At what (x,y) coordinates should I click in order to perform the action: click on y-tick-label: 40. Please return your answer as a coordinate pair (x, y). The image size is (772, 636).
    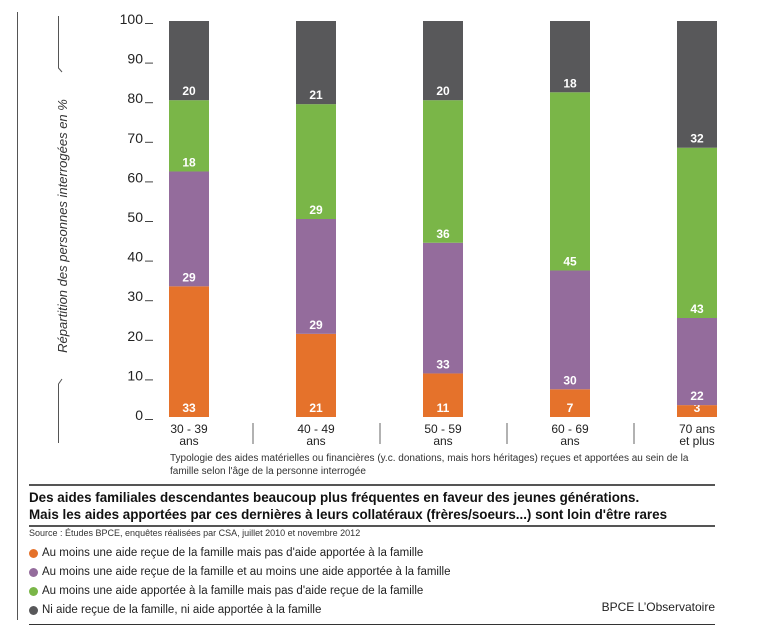
    Looking at the image, I should click on (135, 257).